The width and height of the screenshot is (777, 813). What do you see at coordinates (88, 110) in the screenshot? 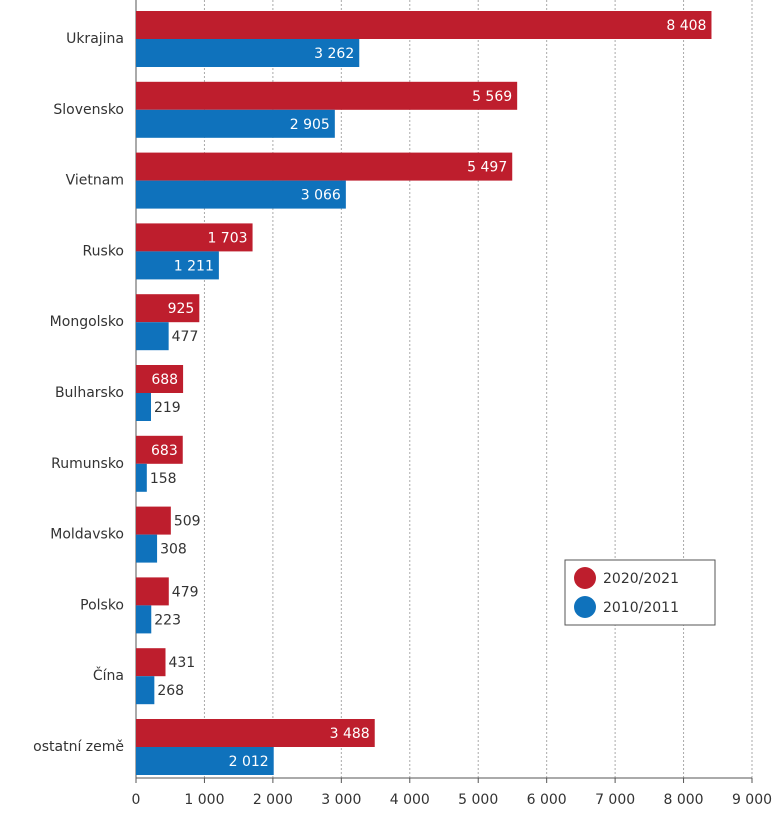
I see `y-tick-label: Slovensko` at bounding box center [88, 110].